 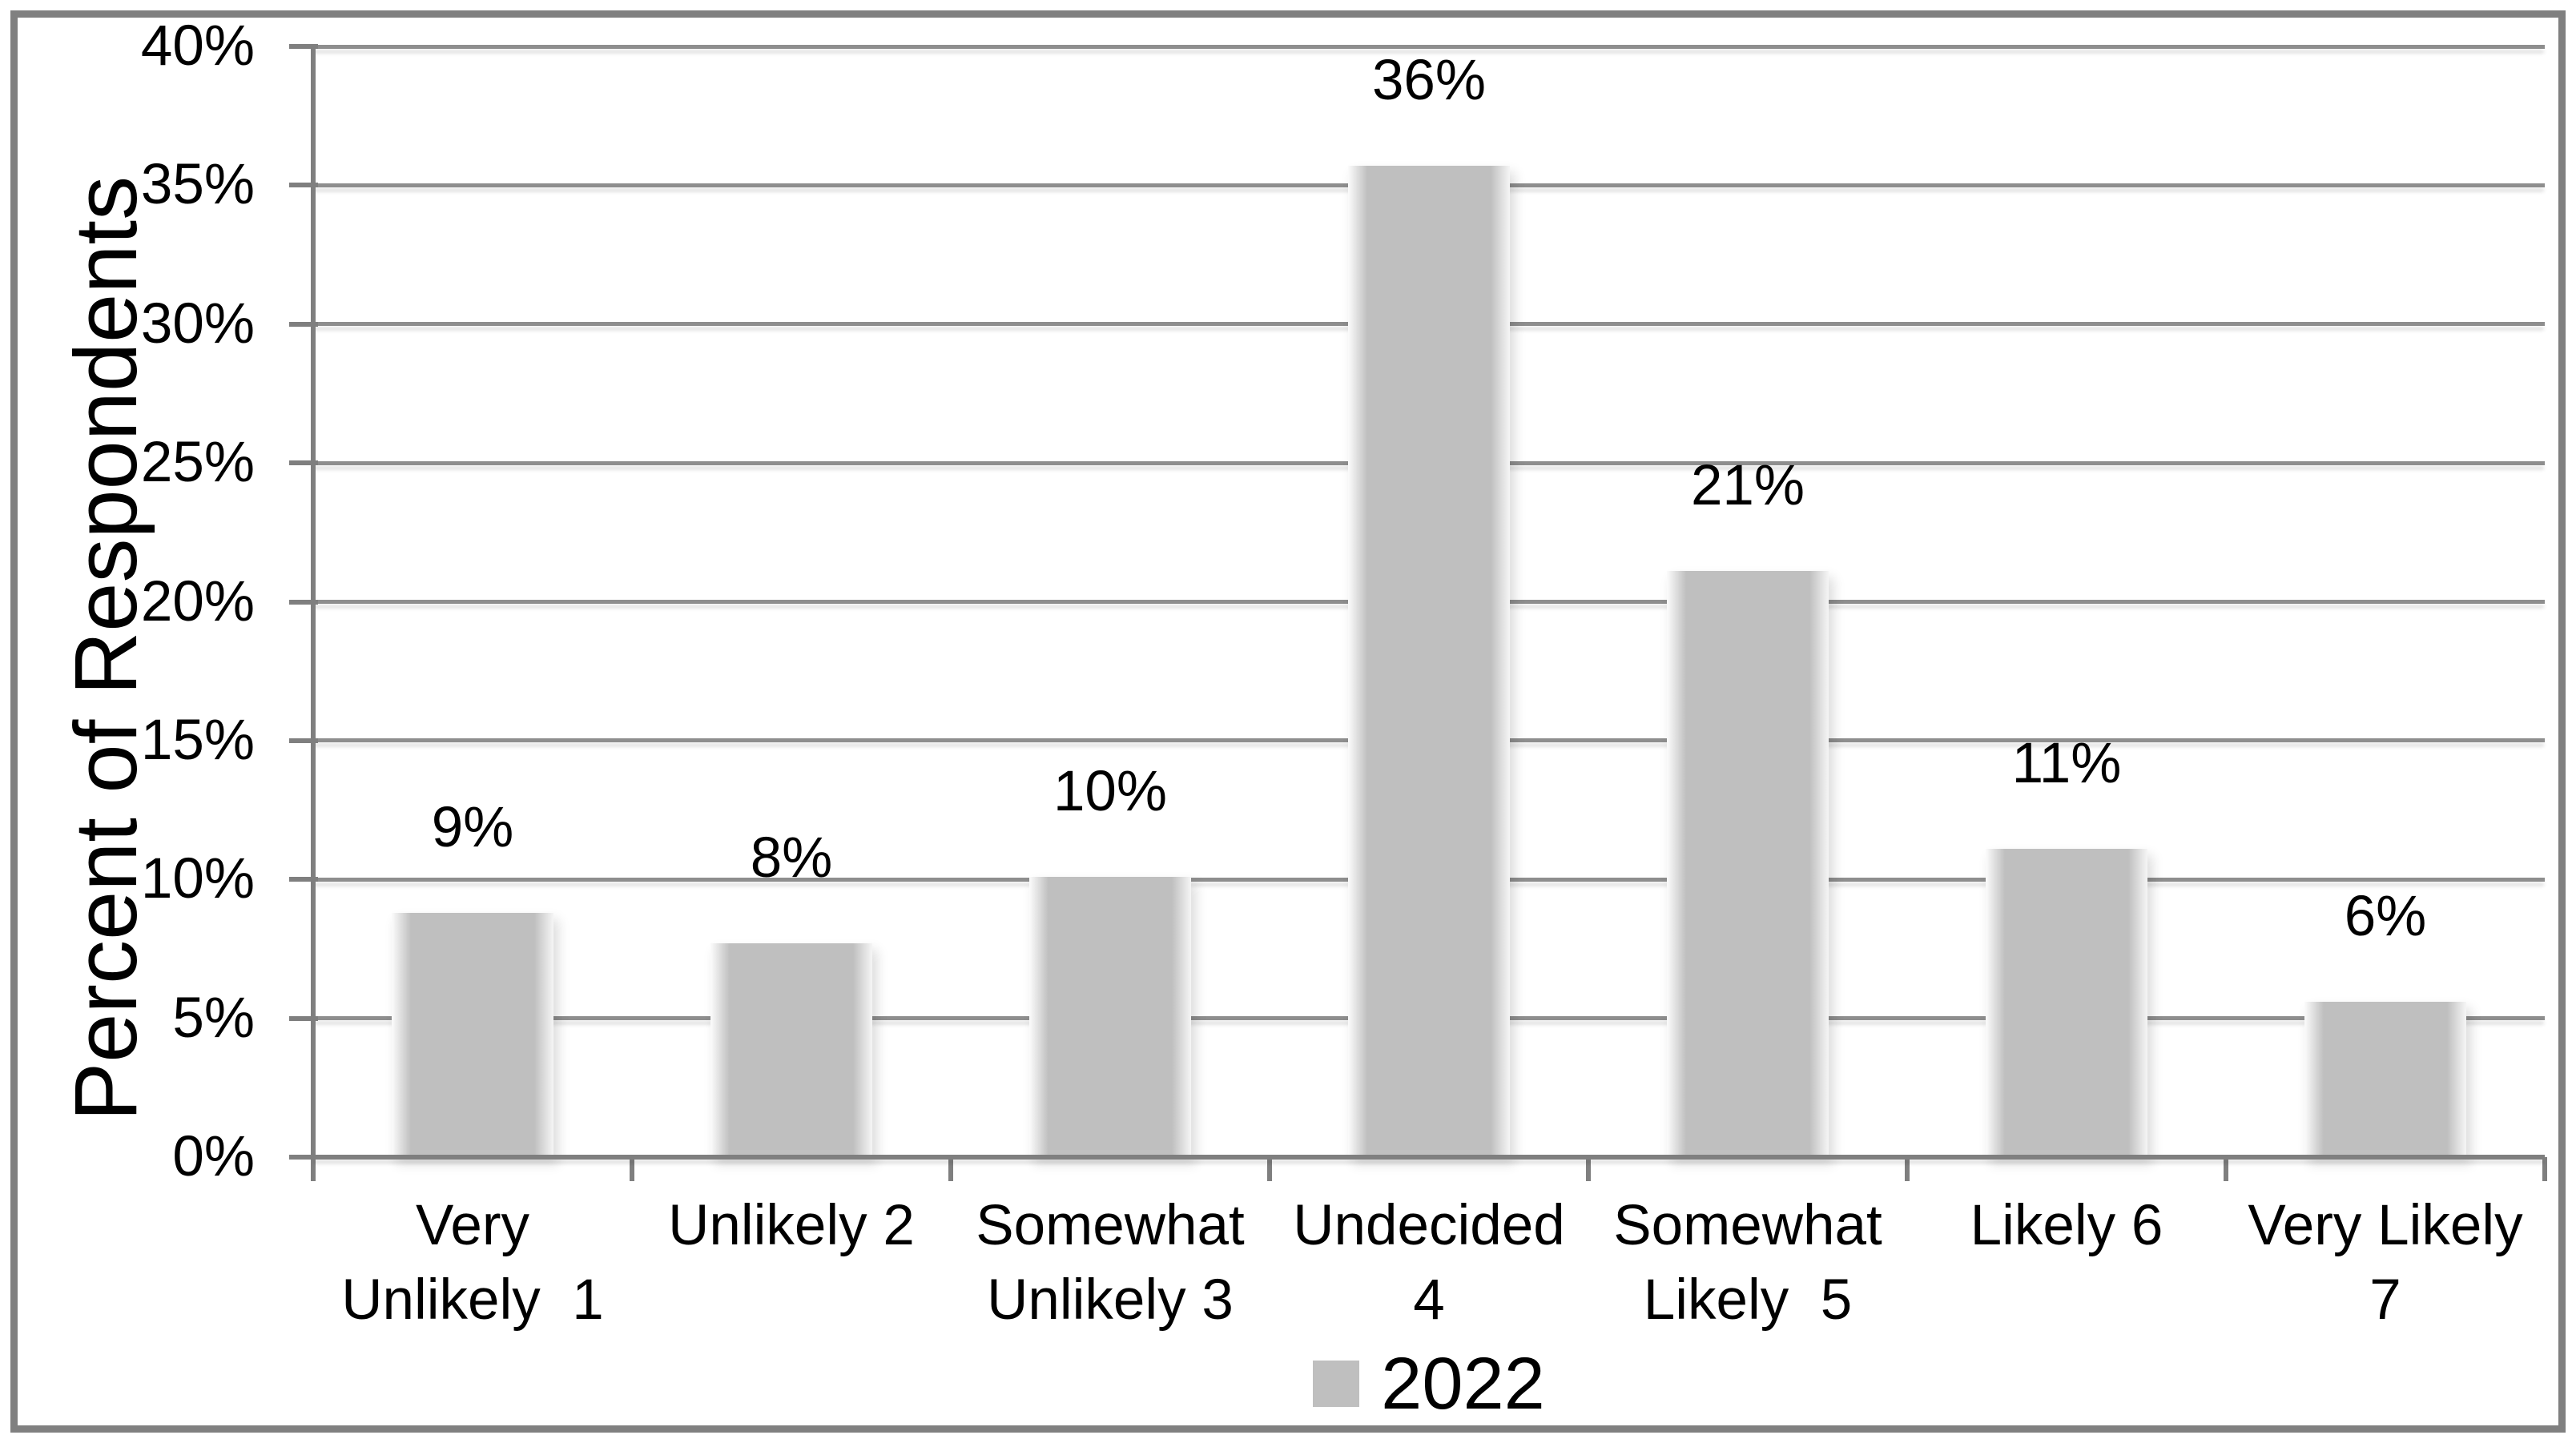 What do you see at coordinates (2385, 1300) in the screenshot?
I see `category-label-line: 7` at bounding box center [2385, 1300].